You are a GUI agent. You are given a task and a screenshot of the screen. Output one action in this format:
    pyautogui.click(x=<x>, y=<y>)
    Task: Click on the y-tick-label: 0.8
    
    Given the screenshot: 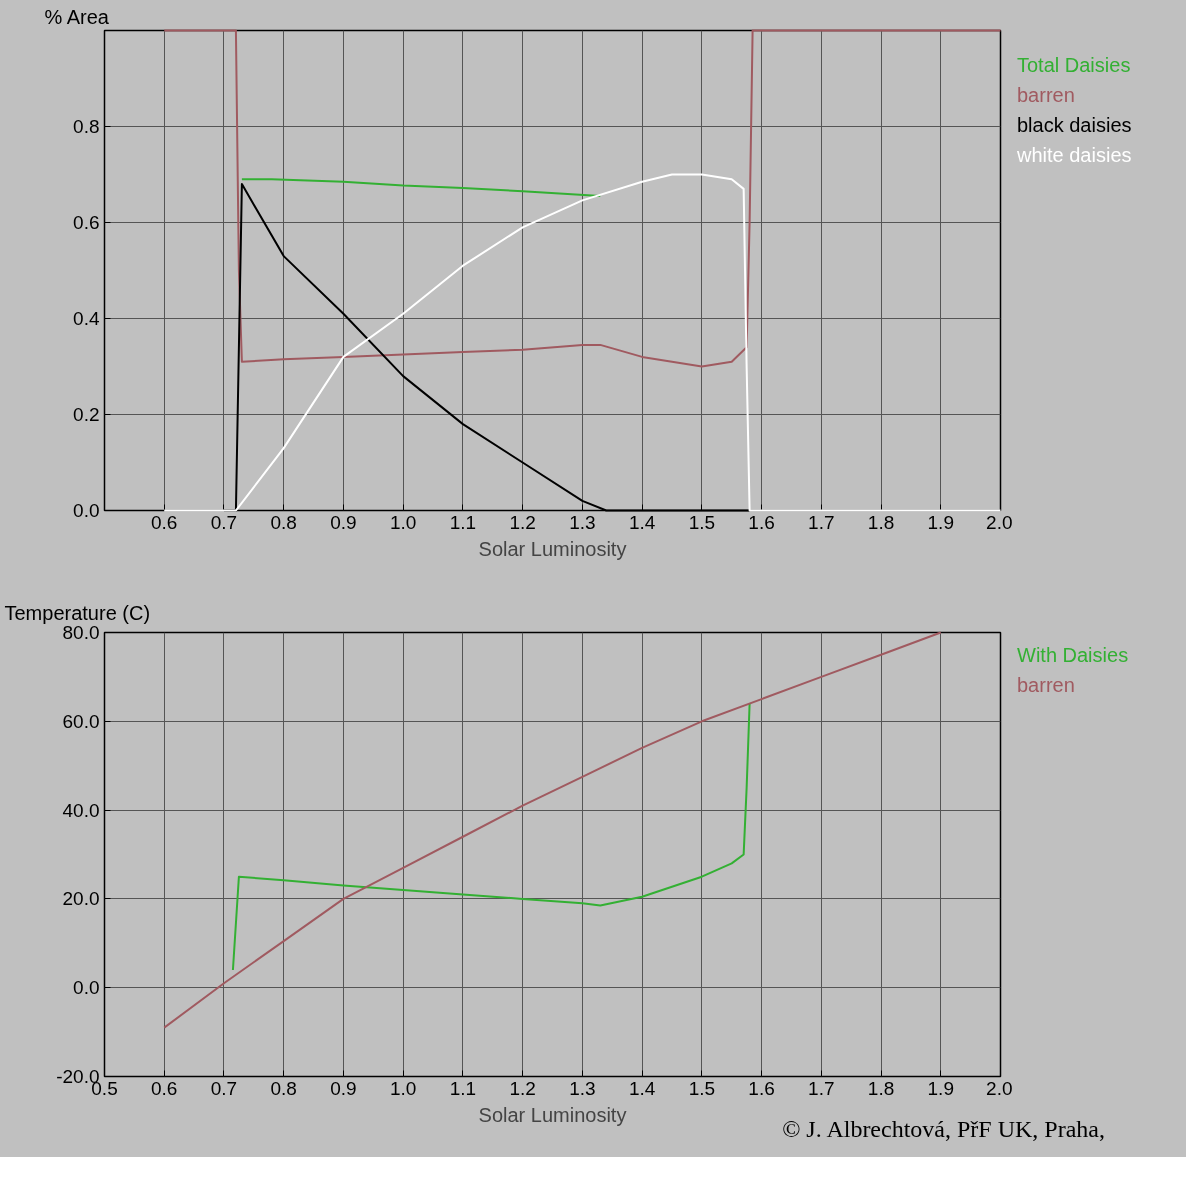 What is the action you would take?
    pyautogui.click(x=86, y=126)
    